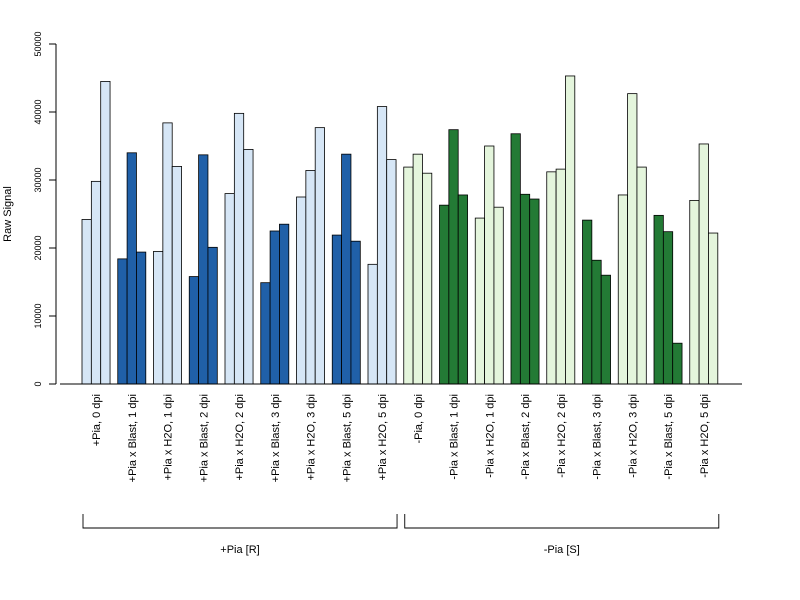  What do you see at coordinates (383, 437) in the screenshot?
I see `category-label: +Pia x H2O, 5 dpi` at bounding box center [383, 437].